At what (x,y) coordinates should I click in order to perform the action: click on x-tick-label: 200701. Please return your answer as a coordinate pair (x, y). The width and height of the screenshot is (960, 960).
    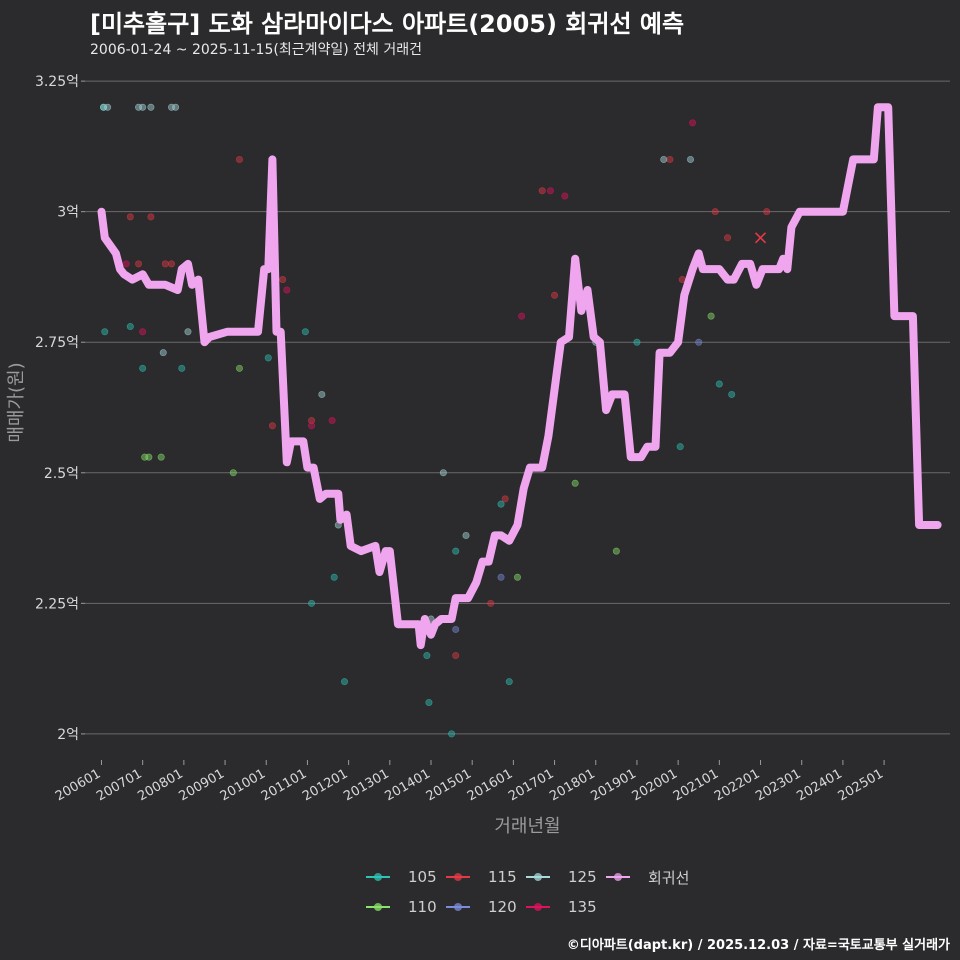
    Looking at the image, I should click on (119, 785).